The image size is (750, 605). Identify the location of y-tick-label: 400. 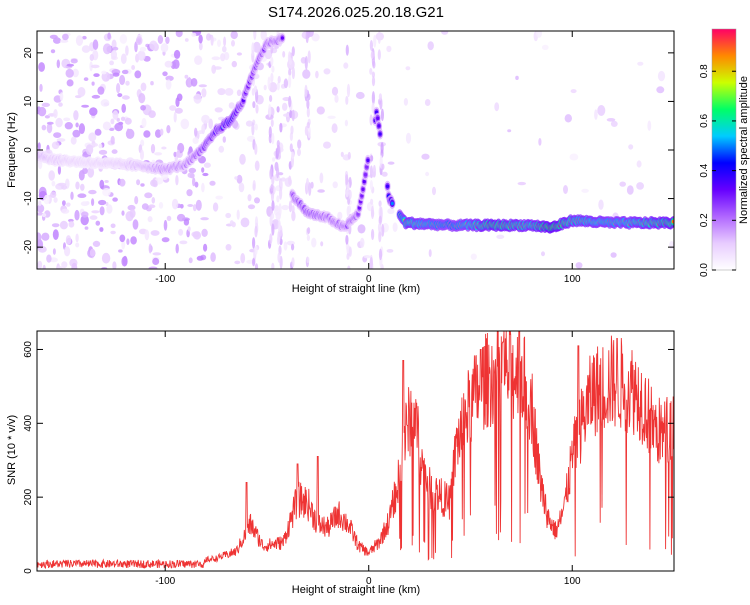
(28, 423).